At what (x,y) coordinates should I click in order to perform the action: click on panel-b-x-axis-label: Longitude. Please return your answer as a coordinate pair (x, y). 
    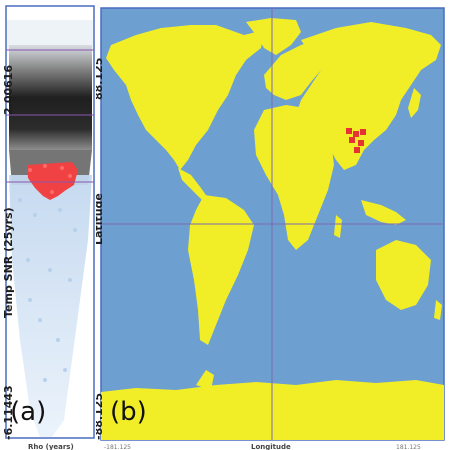
    Looking at the image, I should click on (271, 446).